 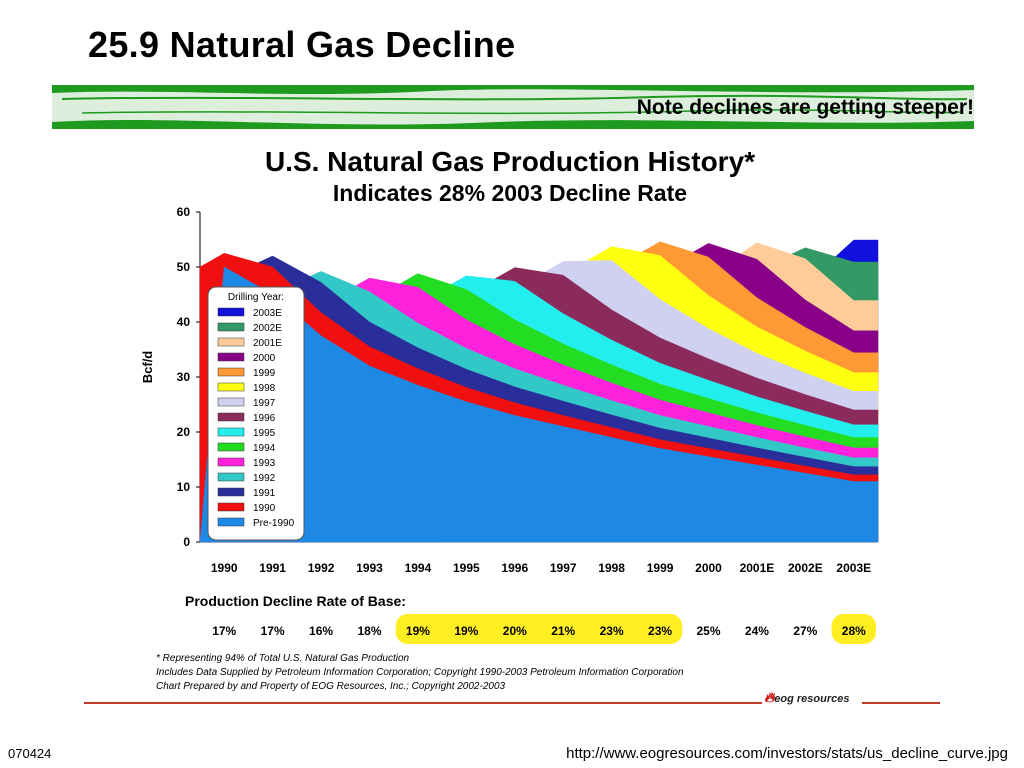 I want to click on legend-label: 1991, so click(x=264, y=493).